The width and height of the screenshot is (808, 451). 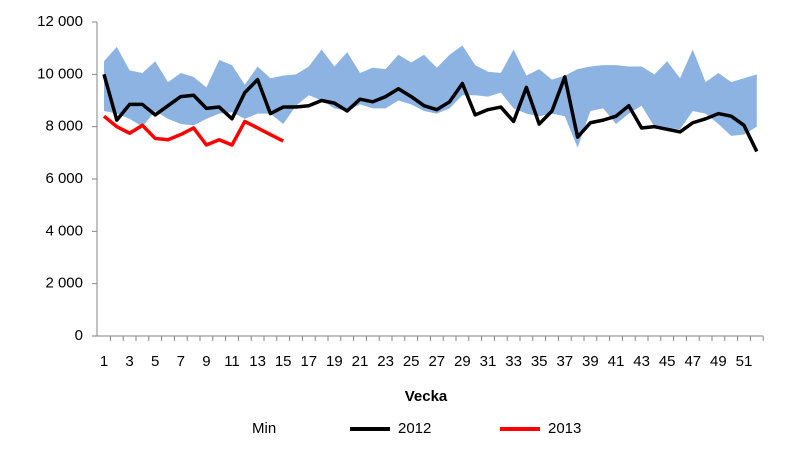 What do you see at coordinates (334, 361) in the screenshot?
I see `x-tick-label: 19` at bounding box center [334, 361].